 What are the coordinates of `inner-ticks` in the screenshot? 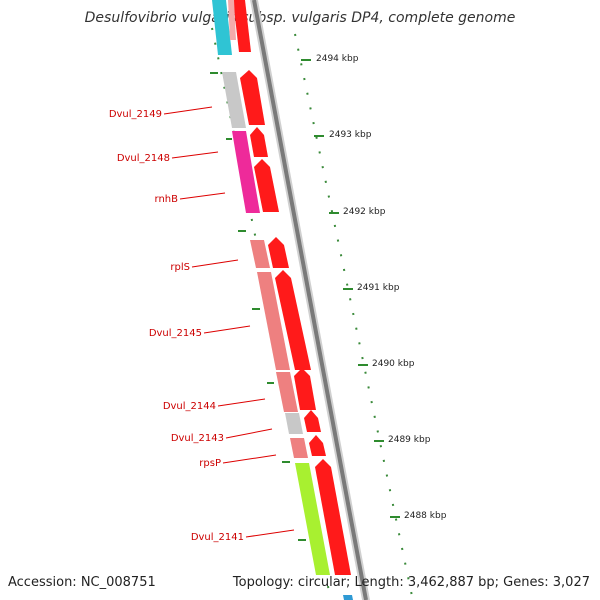 It's located at (258, 306).